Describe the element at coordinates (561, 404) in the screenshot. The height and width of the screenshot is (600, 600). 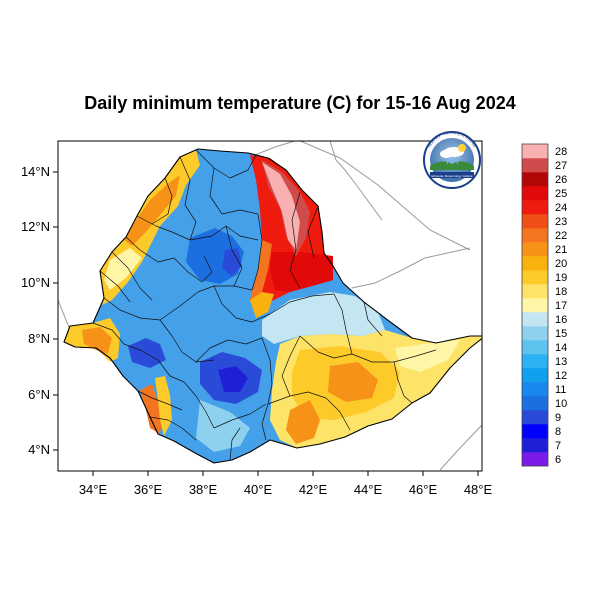
I see `colorbar-label: 10` at that location.